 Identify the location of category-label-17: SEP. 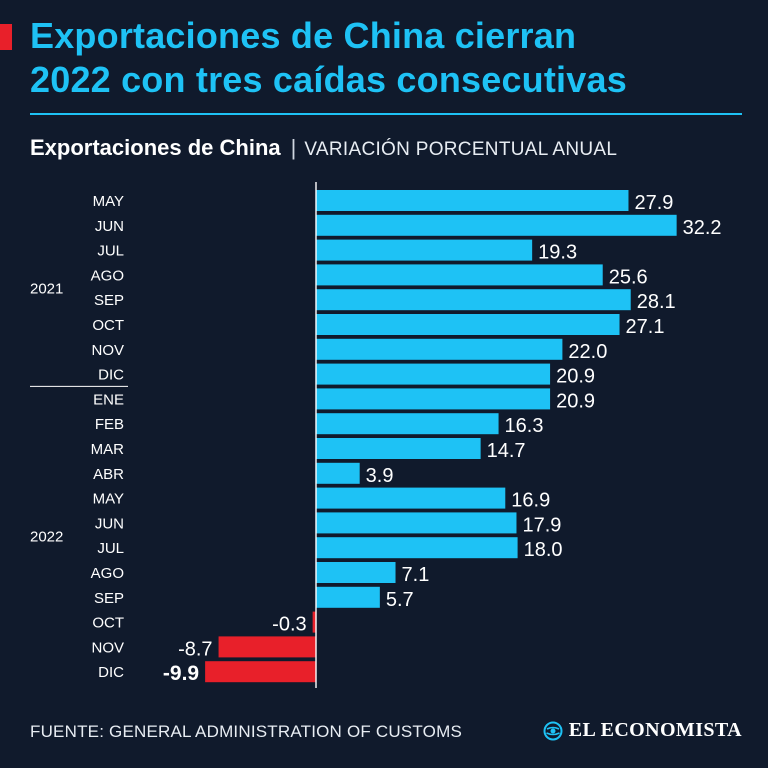
(109, 598).